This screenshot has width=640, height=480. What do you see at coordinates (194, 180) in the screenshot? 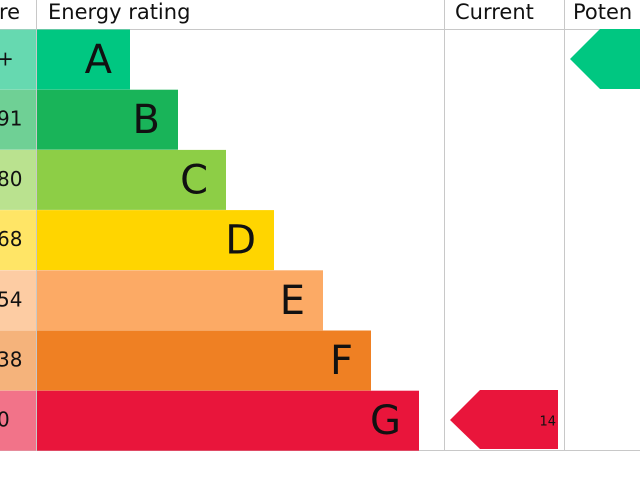
I see `band-letter: C` at bounding box center [194, 180].